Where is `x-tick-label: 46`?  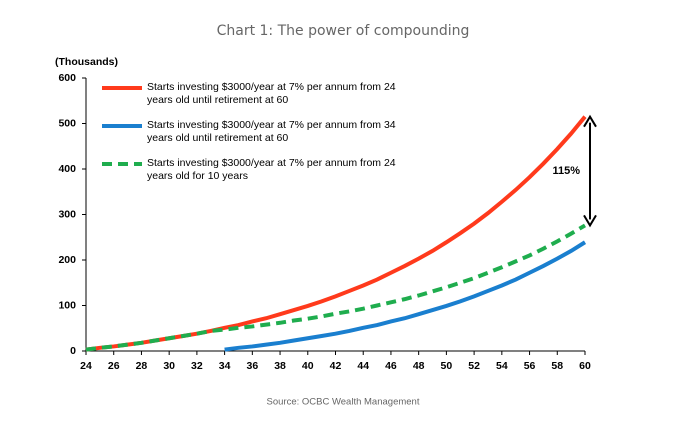
x-tick-label: 46 is located at coordinates (391, 366).